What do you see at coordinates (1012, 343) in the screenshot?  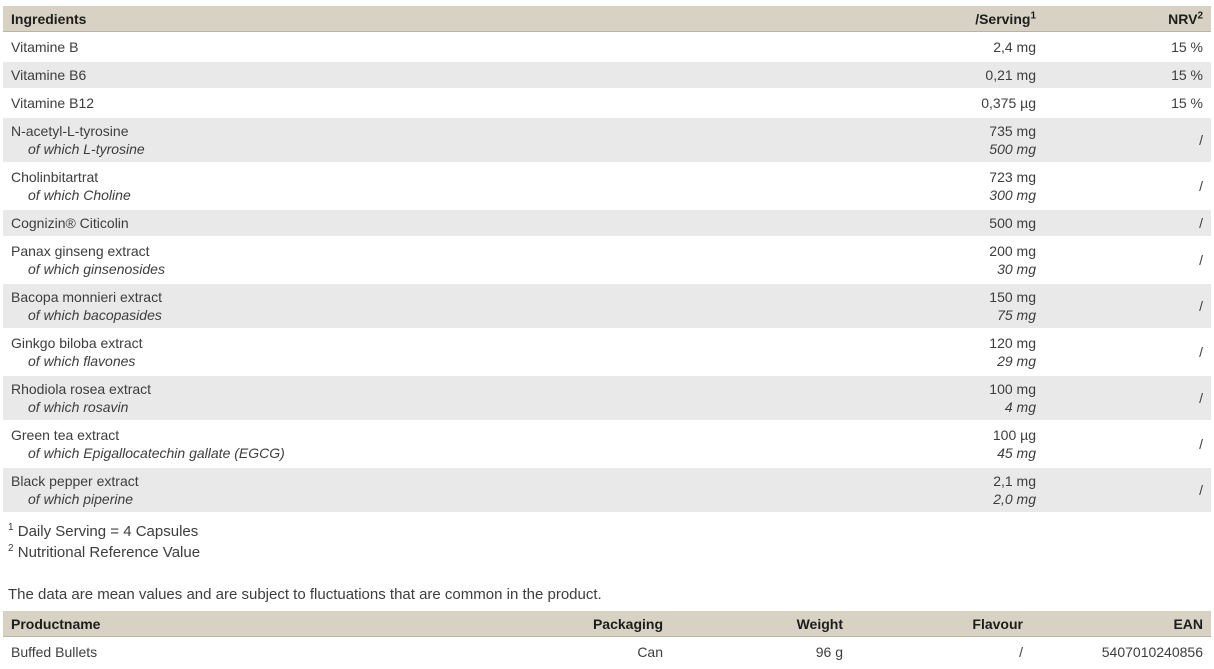 I see `serving-value: 120 mg` at bounding box center [1012, 343].